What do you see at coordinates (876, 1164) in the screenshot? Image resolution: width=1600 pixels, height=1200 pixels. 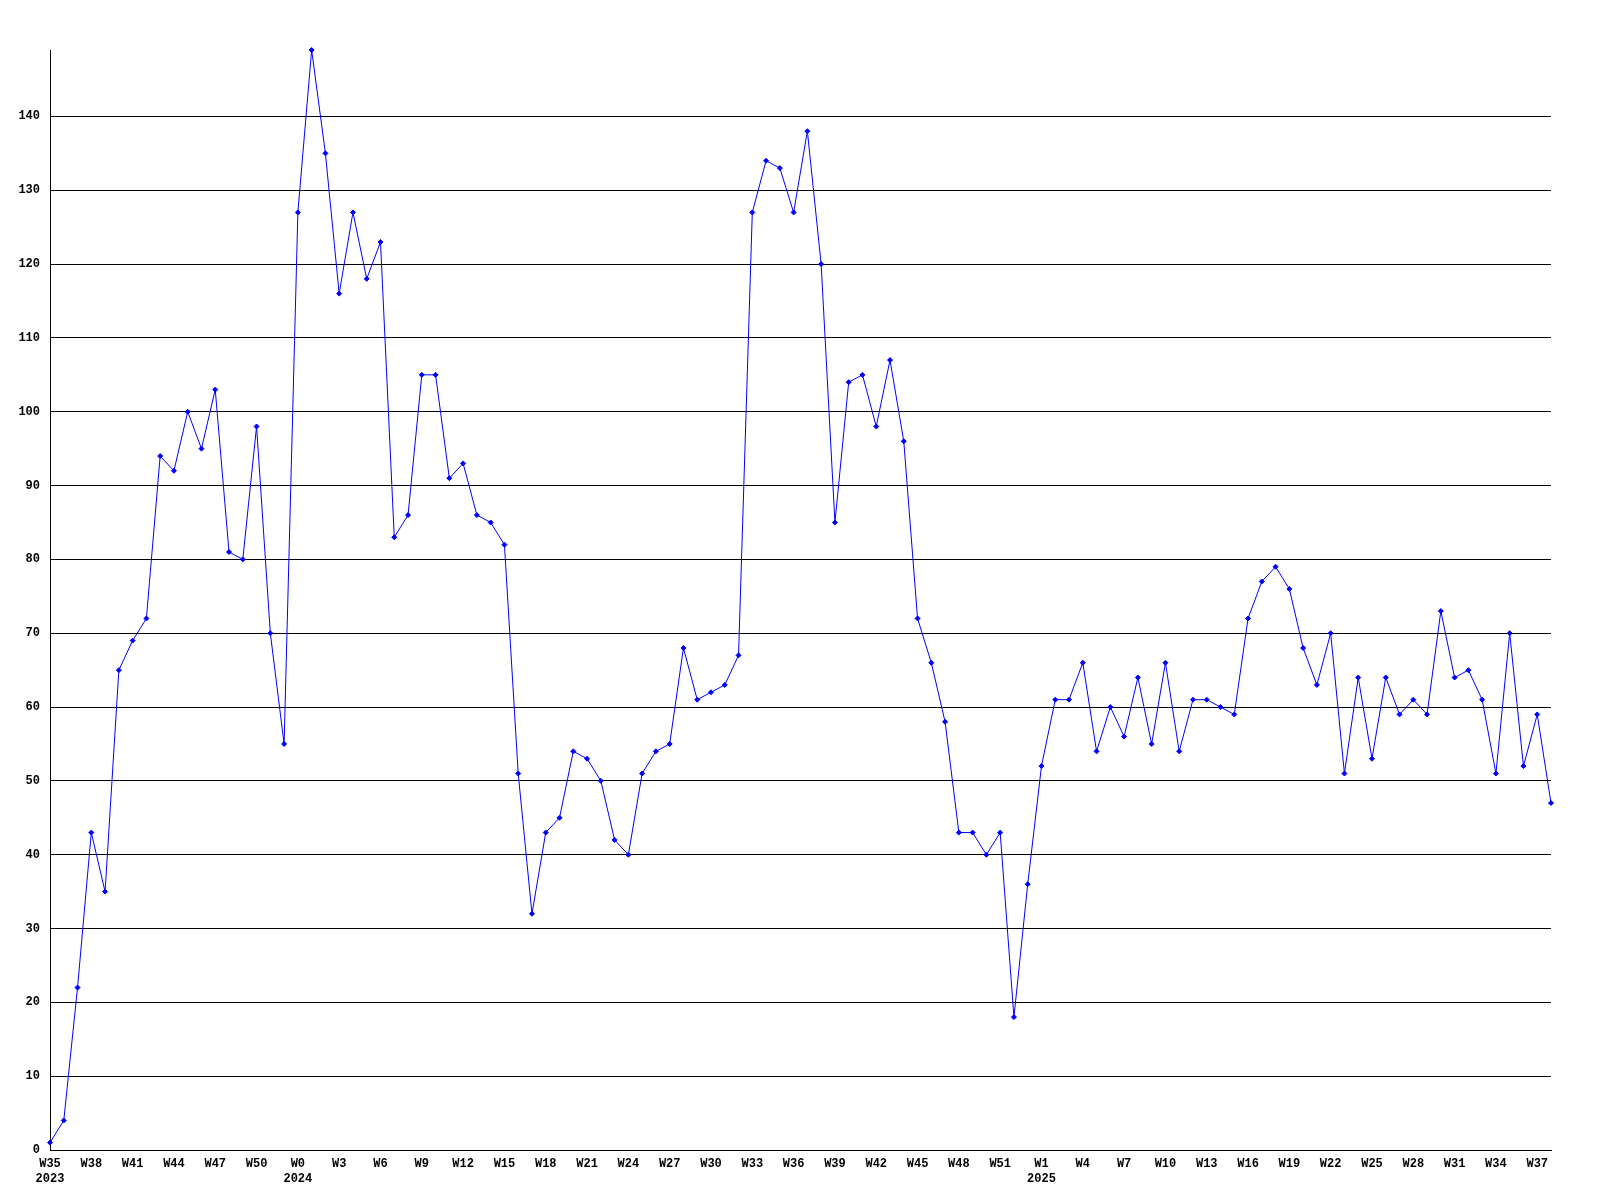 I see `x-tick-label: W42` at bounding box center [876, 1164].